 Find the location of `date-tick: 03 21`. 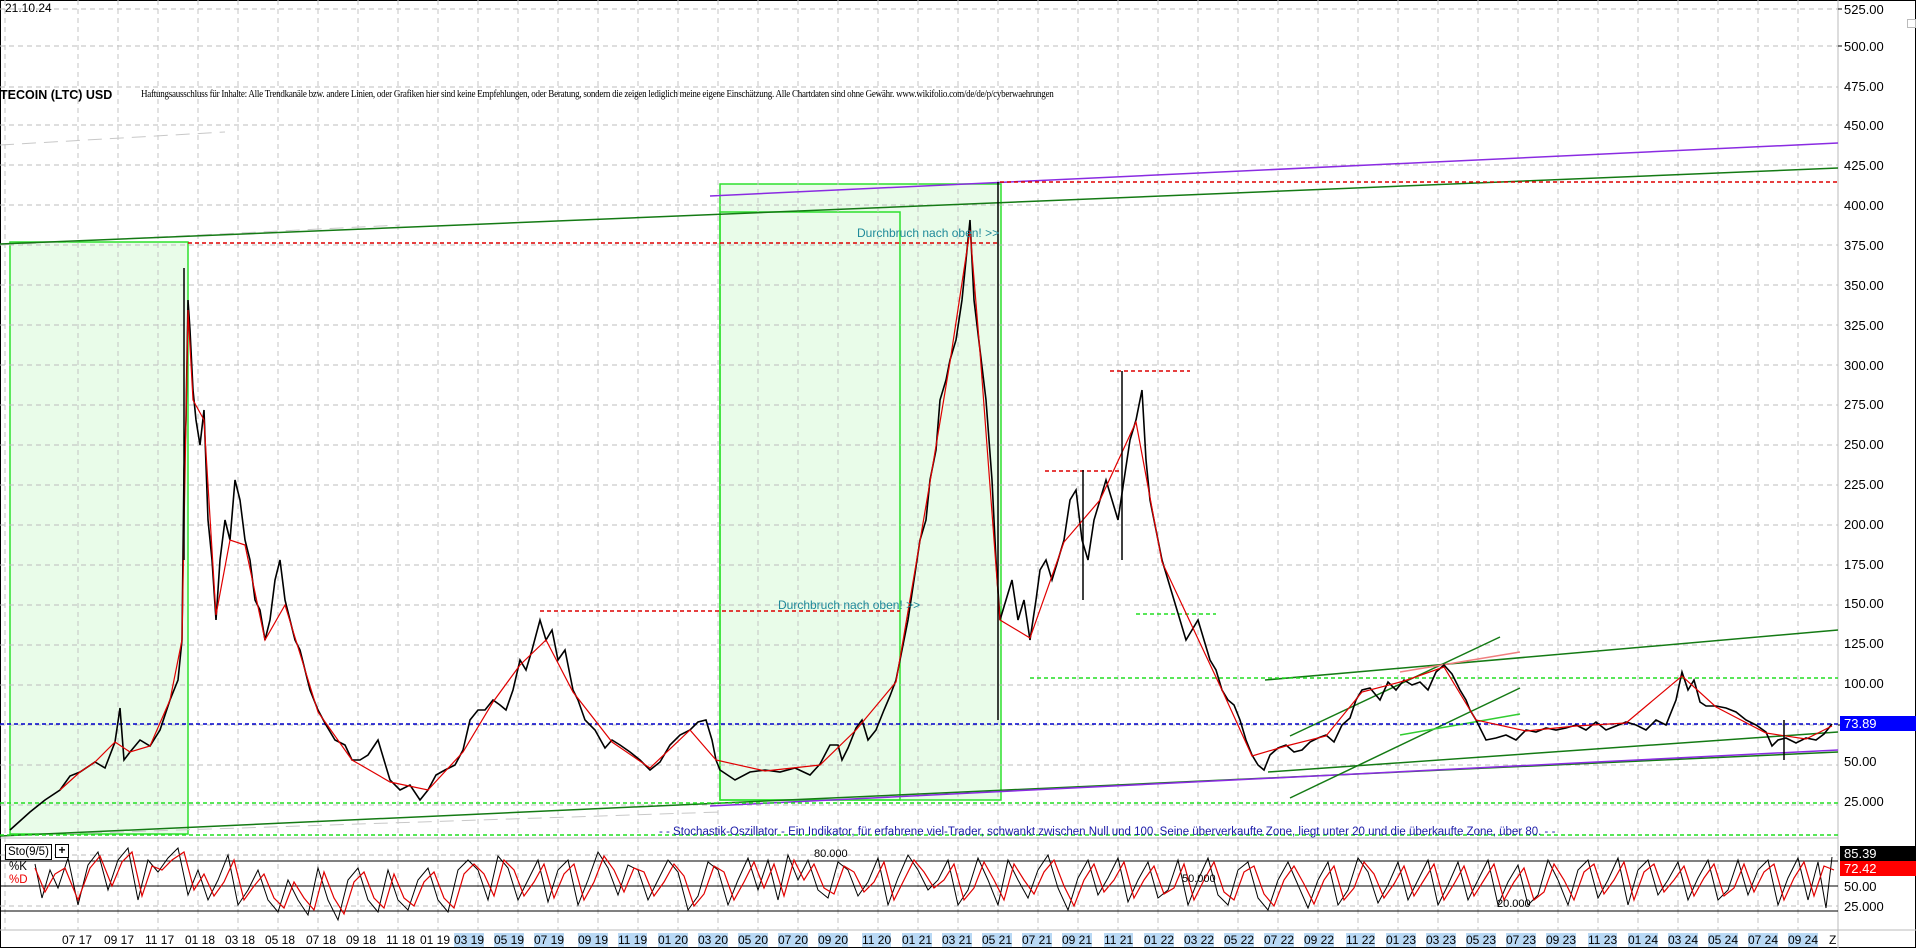

date-tick: 03 21 is located at coordinates (957, 940).